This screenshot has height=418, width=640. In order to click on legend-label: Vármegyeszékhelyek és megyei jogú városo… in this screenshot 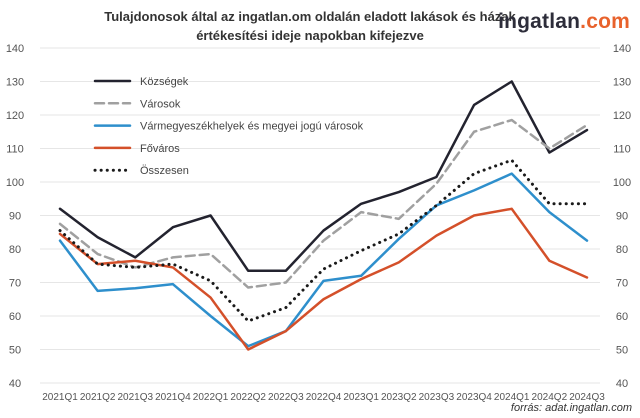, I will do `click(252, 127)`.